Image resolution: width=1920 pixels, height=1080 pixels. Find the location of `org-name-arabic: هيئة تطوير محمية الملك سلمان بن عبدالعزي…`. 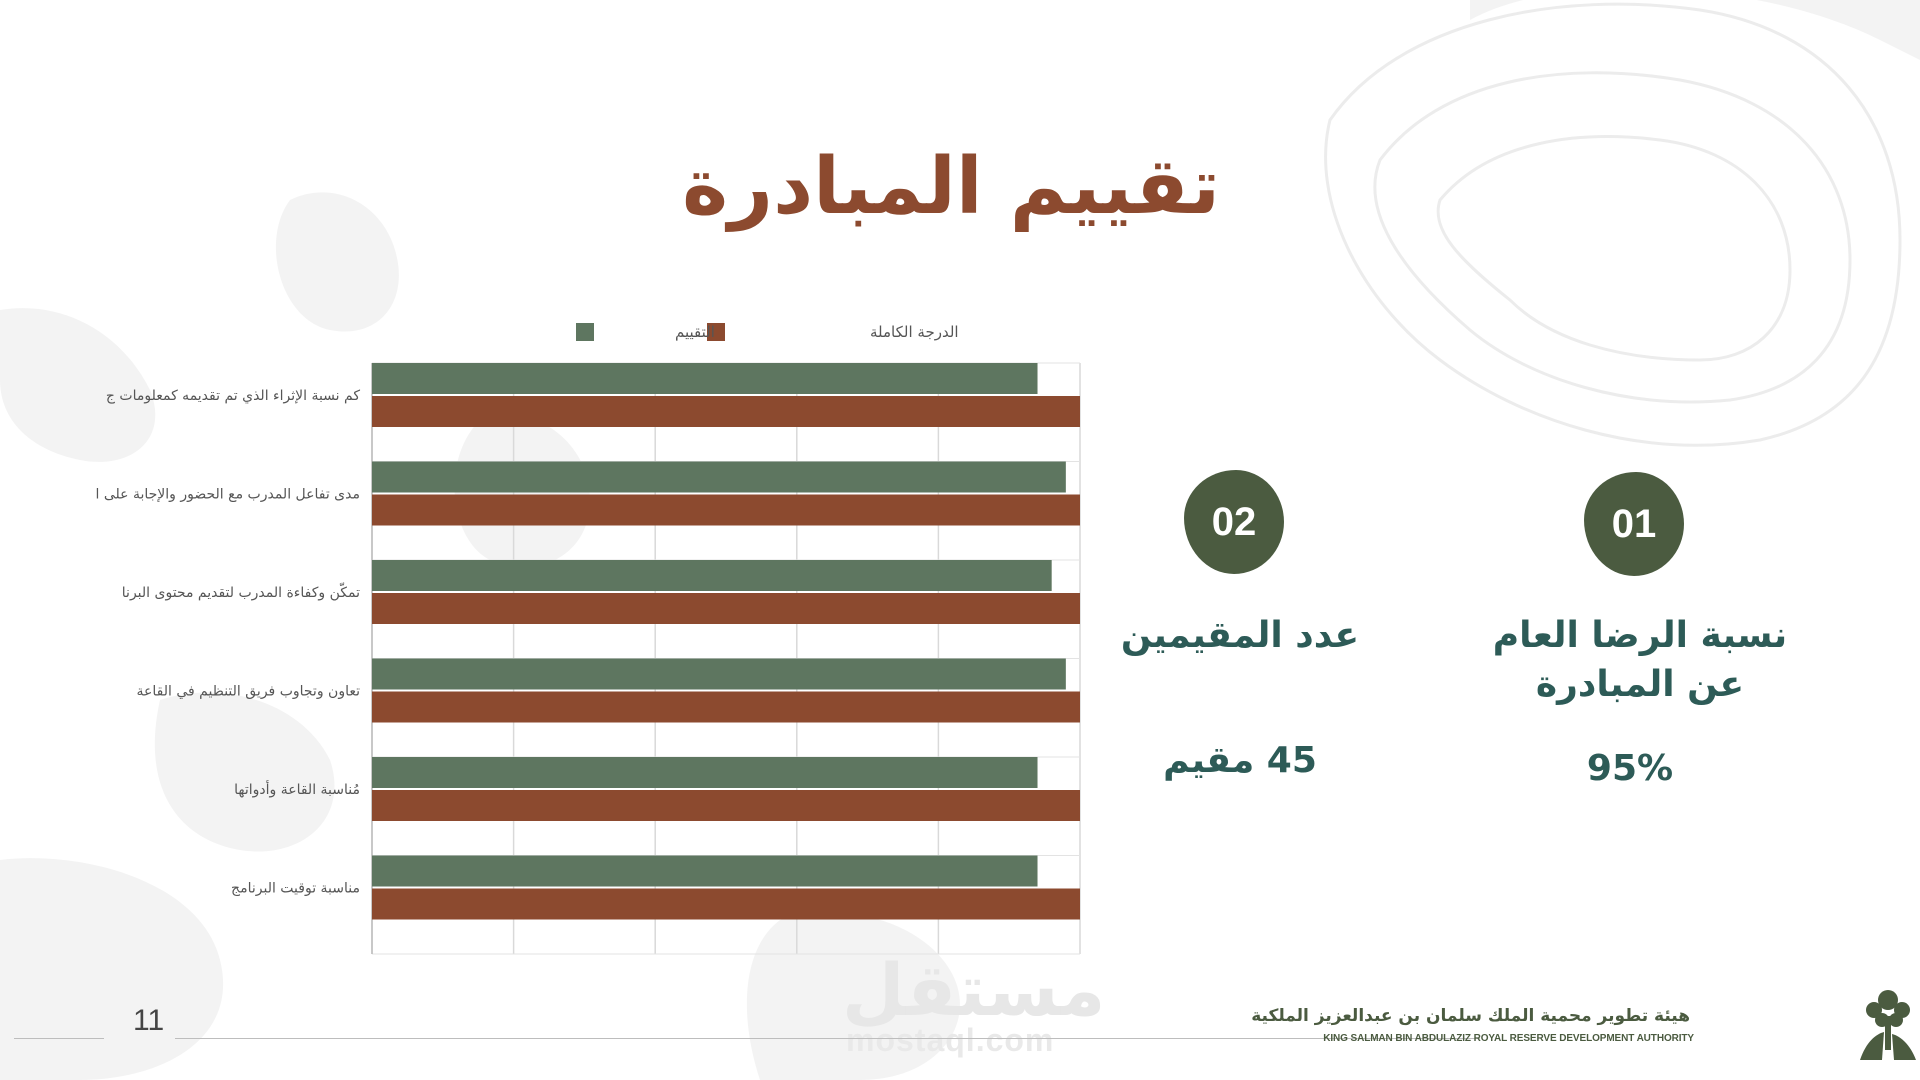

org-name-arabic: هيئة تطوير محمية الملك سلمان بن عبدالعزي… is located at coordinates (1470, 1016).